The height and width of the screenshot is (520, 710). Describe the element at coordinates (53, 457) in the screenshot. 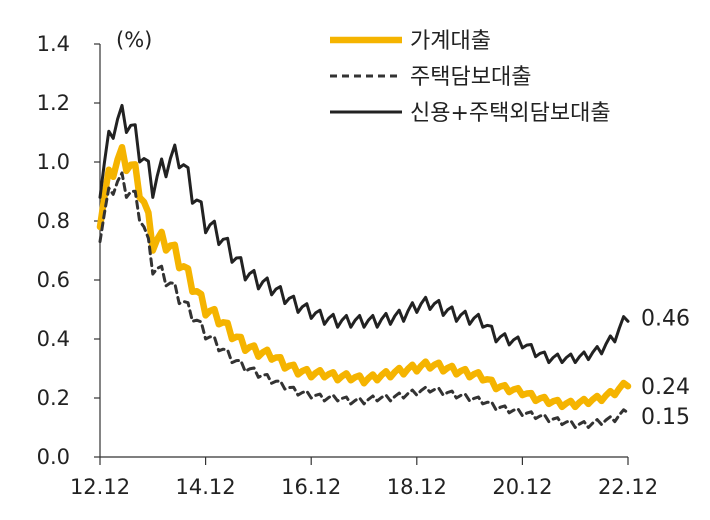

I see `y-tick-label: 0.0` at that location.